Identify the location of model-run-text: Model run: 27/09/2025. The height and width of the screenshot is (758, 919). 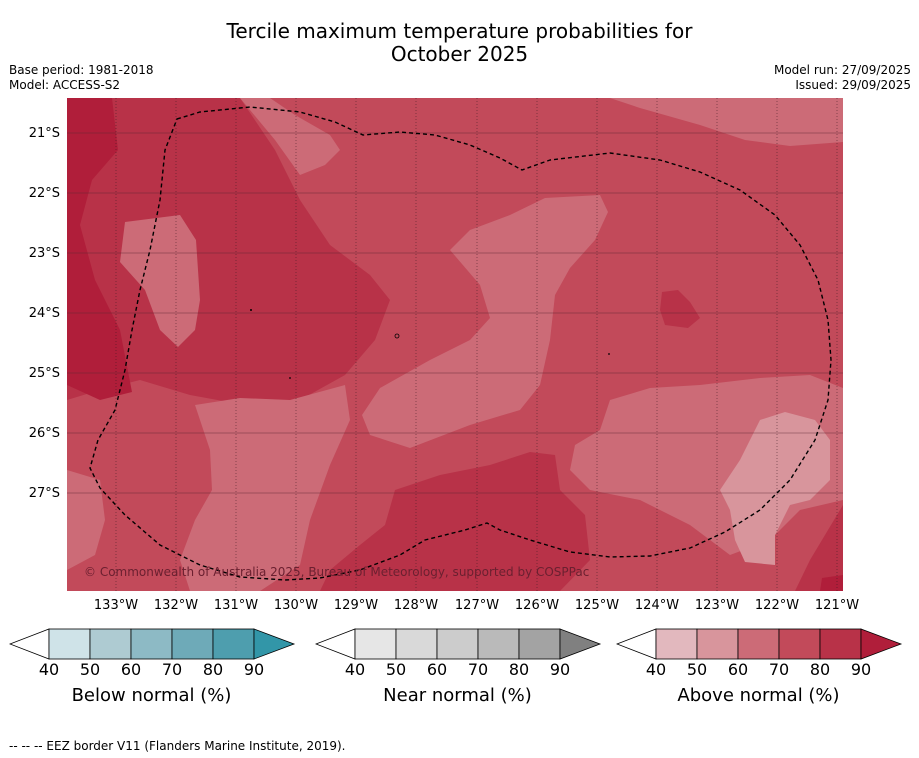
(842, 70).